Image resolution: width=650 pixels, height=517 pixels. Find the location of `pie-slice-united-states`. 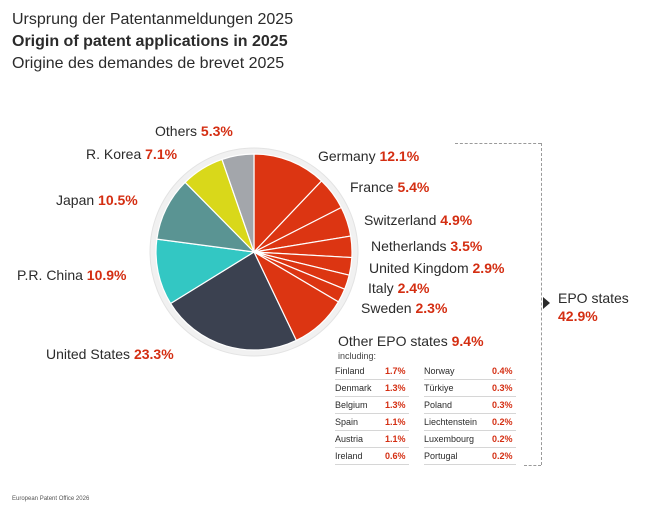

pie-slice-united-states is located at coordinates (233, 301).